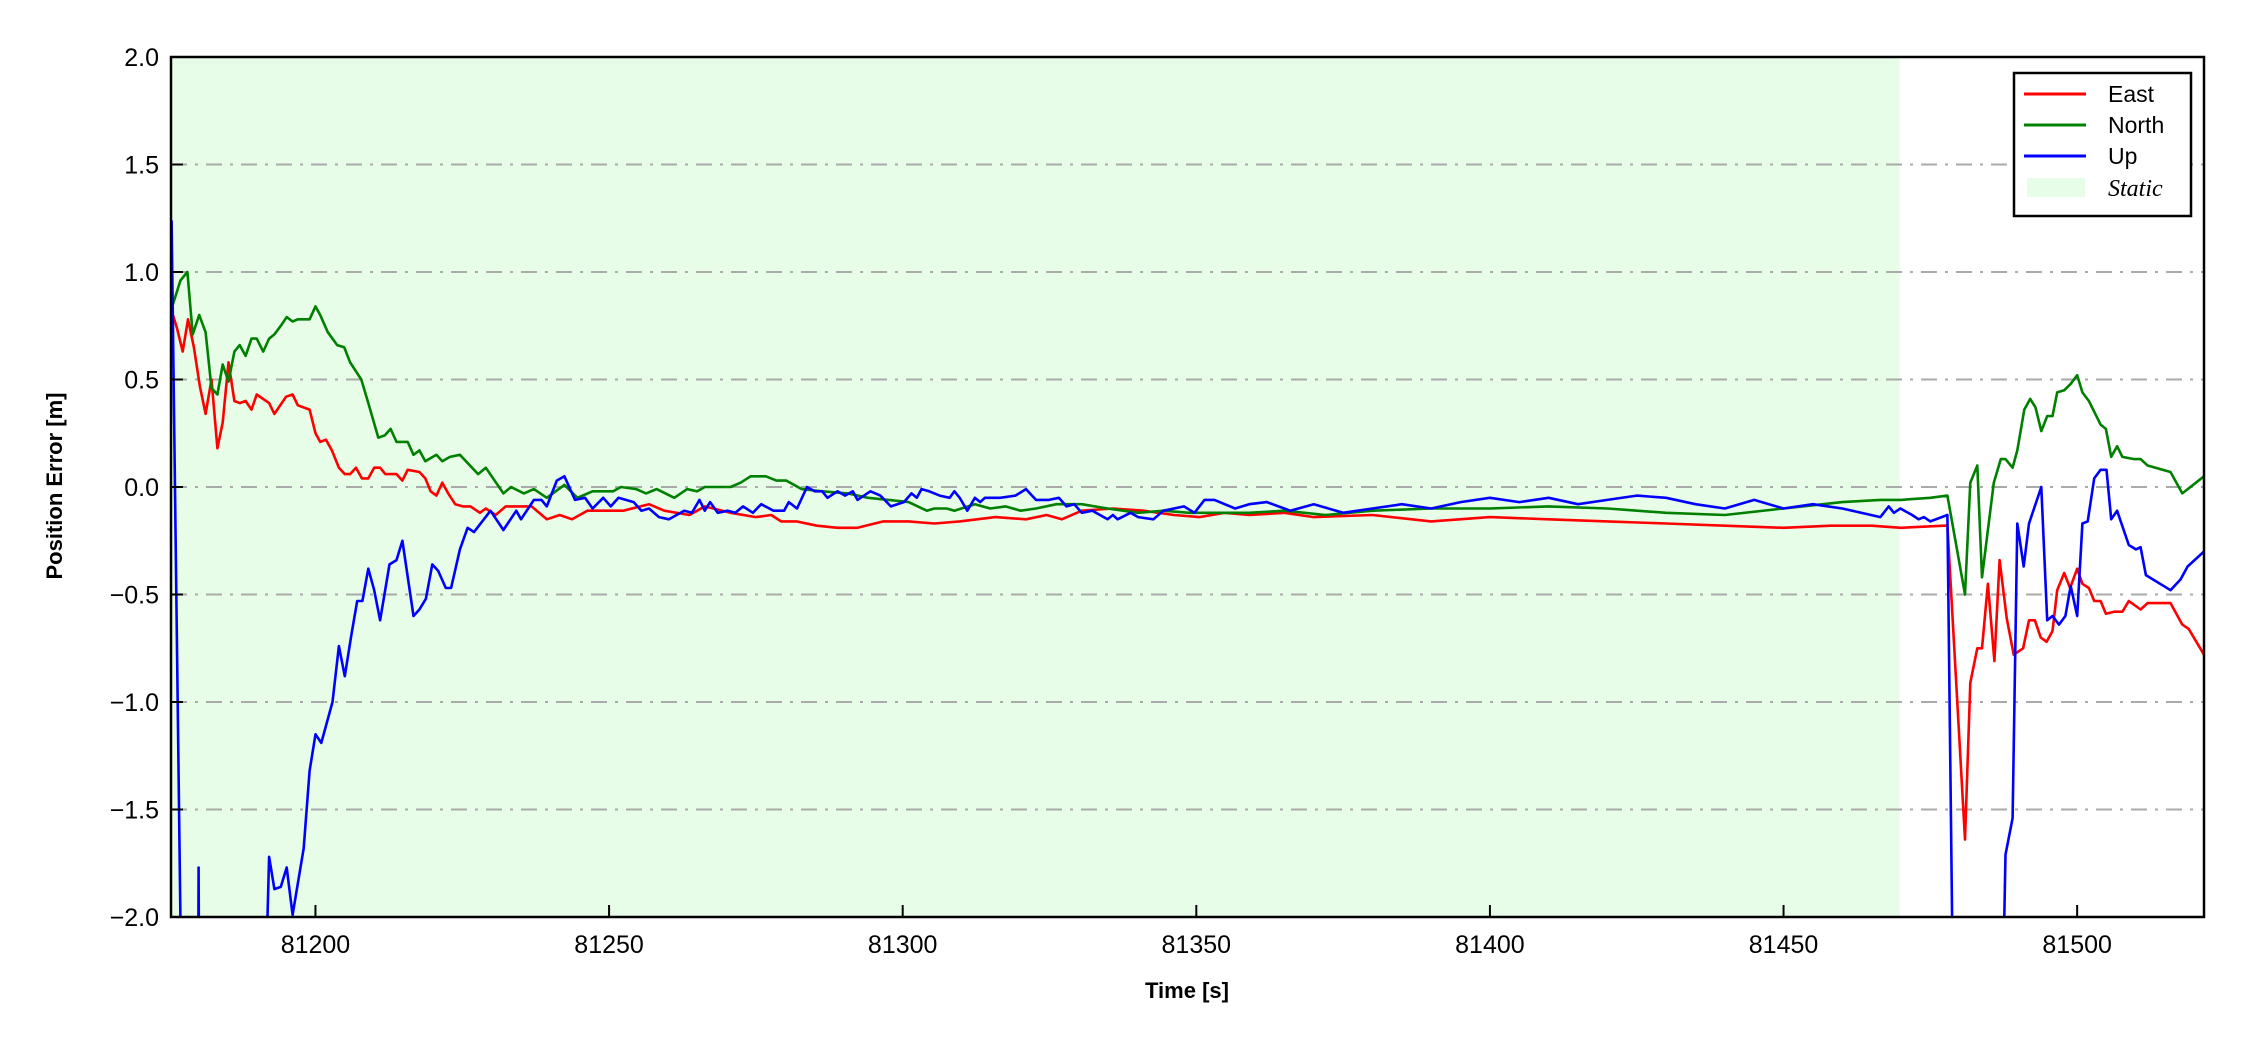 Image resolution: width=2250 pixels, height=1050 pixels. What do you see at coordinates (609, 945) in the screenshot?
I see `x-tick-label: 81250` at bounding box center [609, 945].